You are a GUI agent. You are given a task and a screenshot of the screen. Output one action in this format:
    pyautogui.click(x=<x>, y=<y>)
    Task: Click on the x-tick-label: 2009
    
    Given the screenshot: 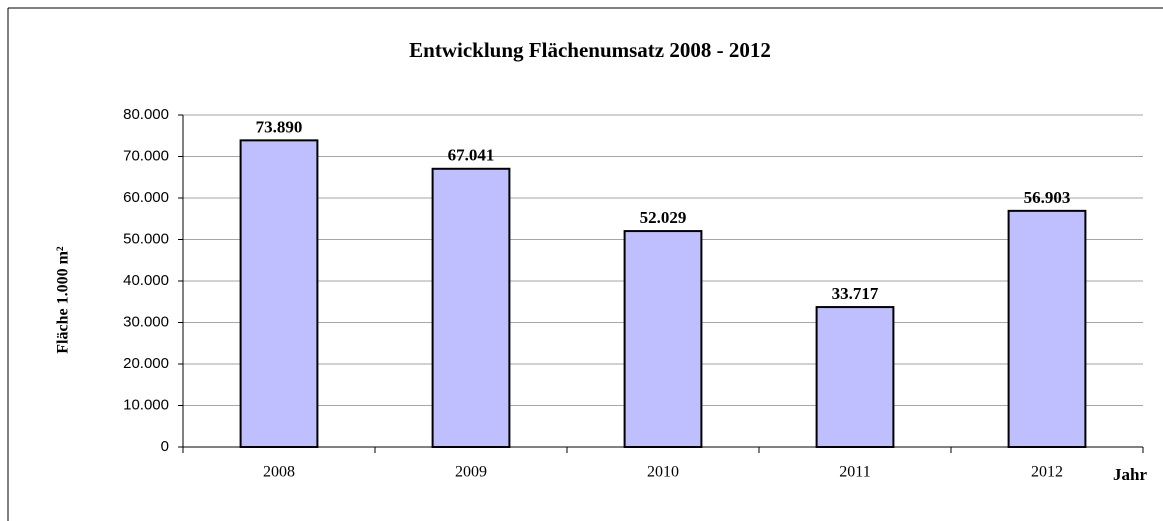 What is the action you would take?
    pyautogui.click(x=471, y=472)
    